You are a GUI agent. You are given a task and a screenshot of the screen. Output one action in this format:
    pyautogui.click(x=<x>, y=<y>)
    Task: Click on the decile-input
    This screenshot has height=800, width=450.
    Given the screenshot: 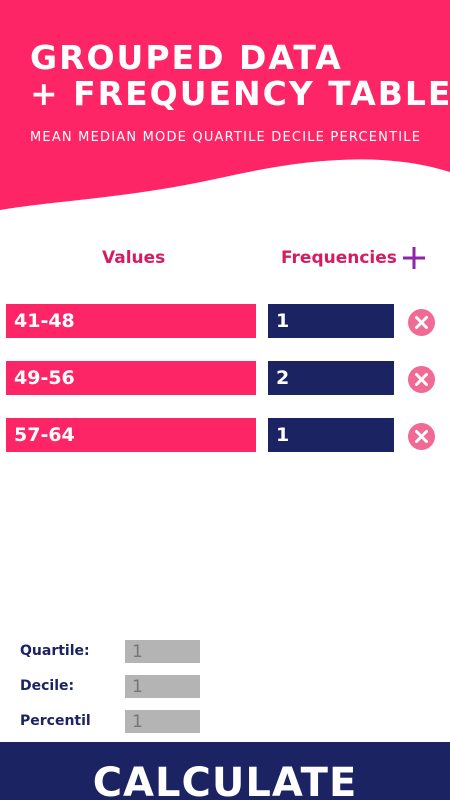 What is the action you would take?
    pyautogui.click(x=162, y=686)
    